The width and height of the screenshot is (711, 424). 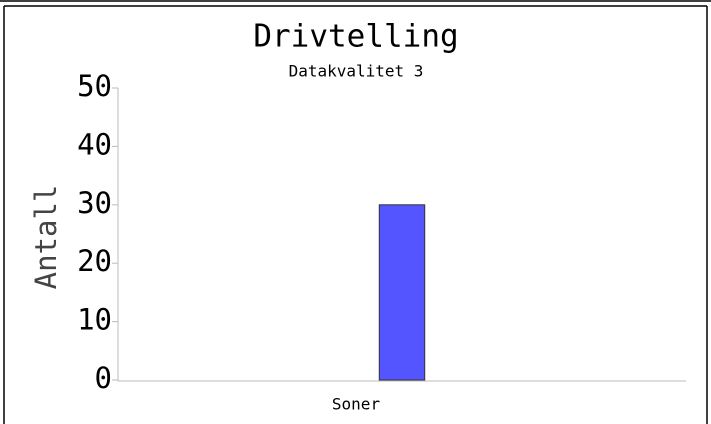 I want to click on y-tick-label: 0, so click(x=103, y=378).